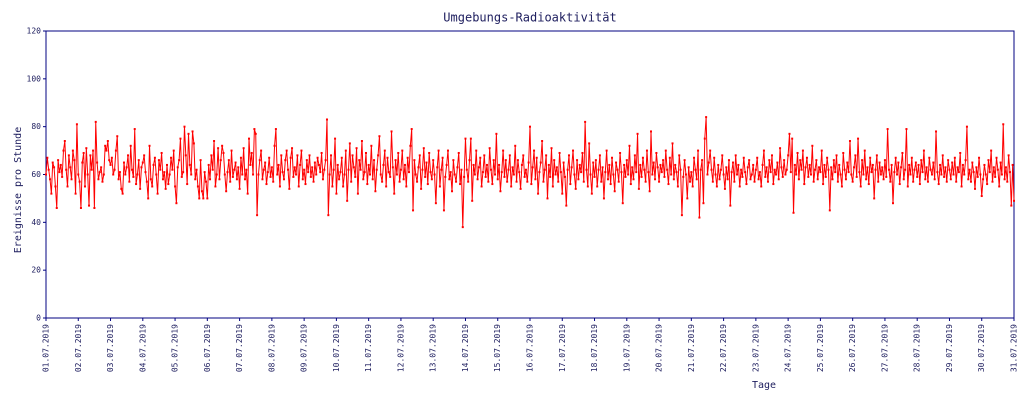 This screenshot has height=400, width=1024. I want to click on x-tick-label: 27.07.2019, so click(884, 348).